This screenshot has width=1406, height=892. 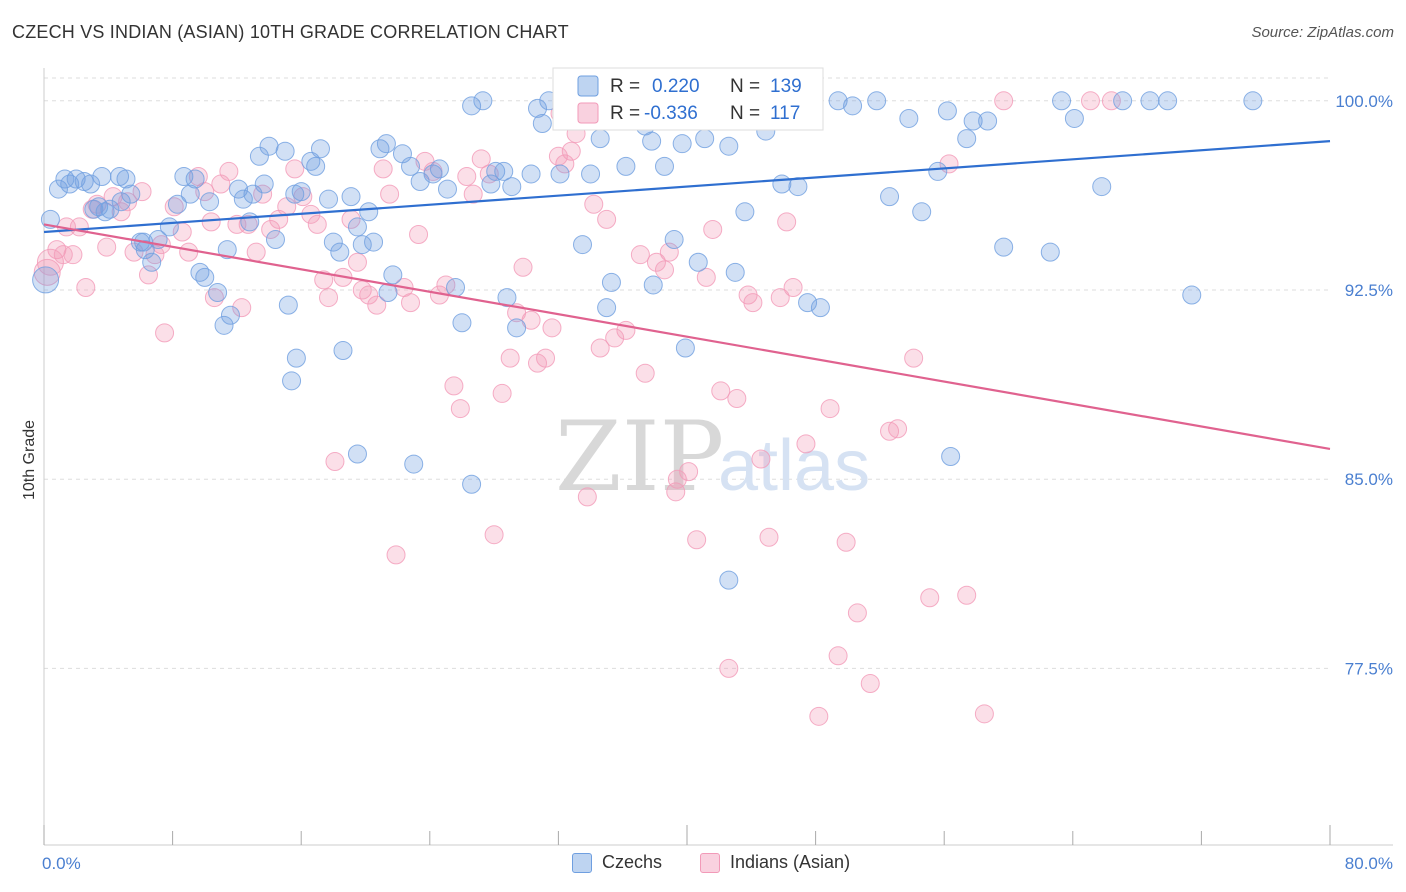 I want to click on stats-legend: R = 0.220 N = 139 R = -0.336 N = 117, so click(x=688, y=99).